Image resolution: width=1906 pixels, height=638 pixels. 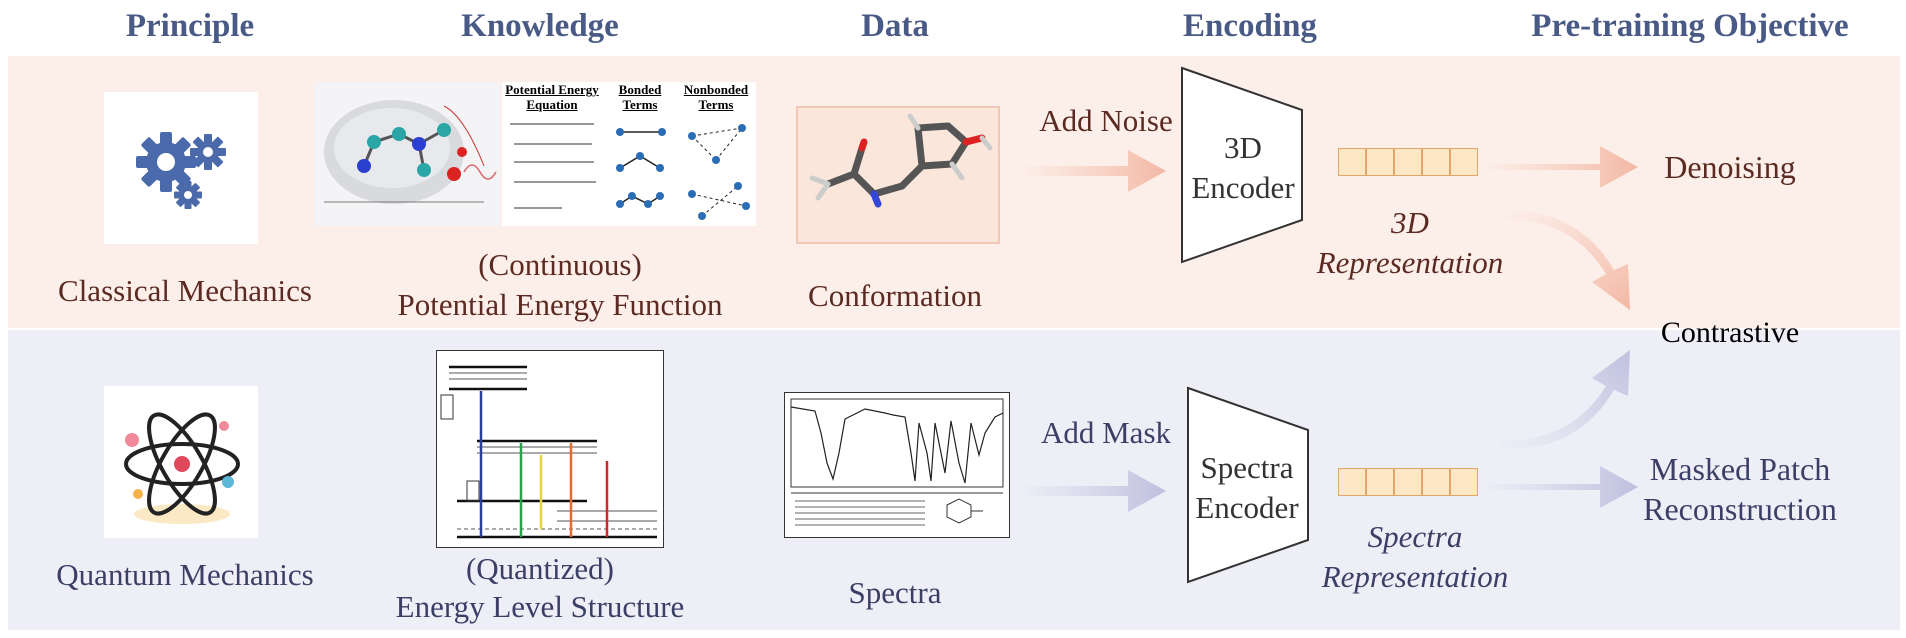 I want to click on quantized-label: (Quantized), so click(x=540, y=568).